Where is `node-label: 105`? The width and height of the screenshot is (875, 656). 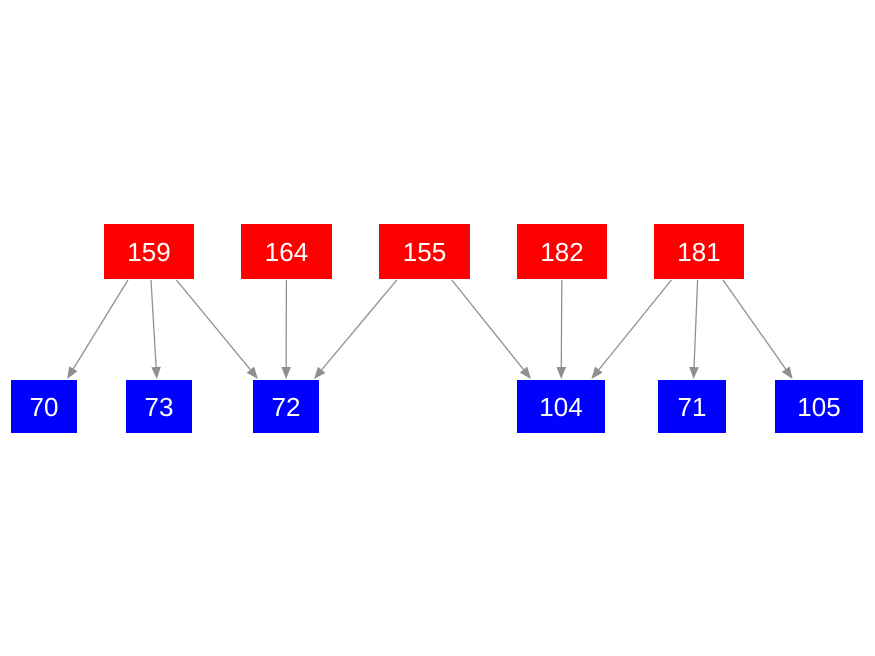
node-label: 105 is located at coordinates (819, 406).